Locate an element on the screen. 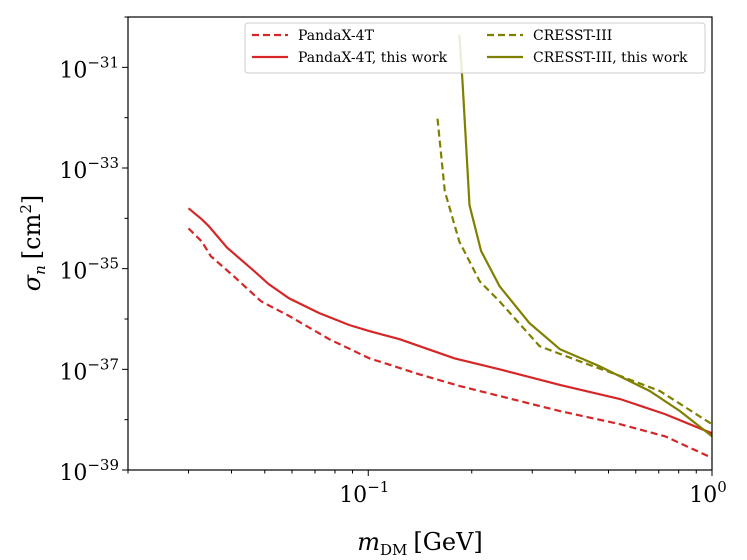 The width and height of the screenshot is (747, 560). legend-item: CRESST-III, this work is located at coordinates (587, 58).